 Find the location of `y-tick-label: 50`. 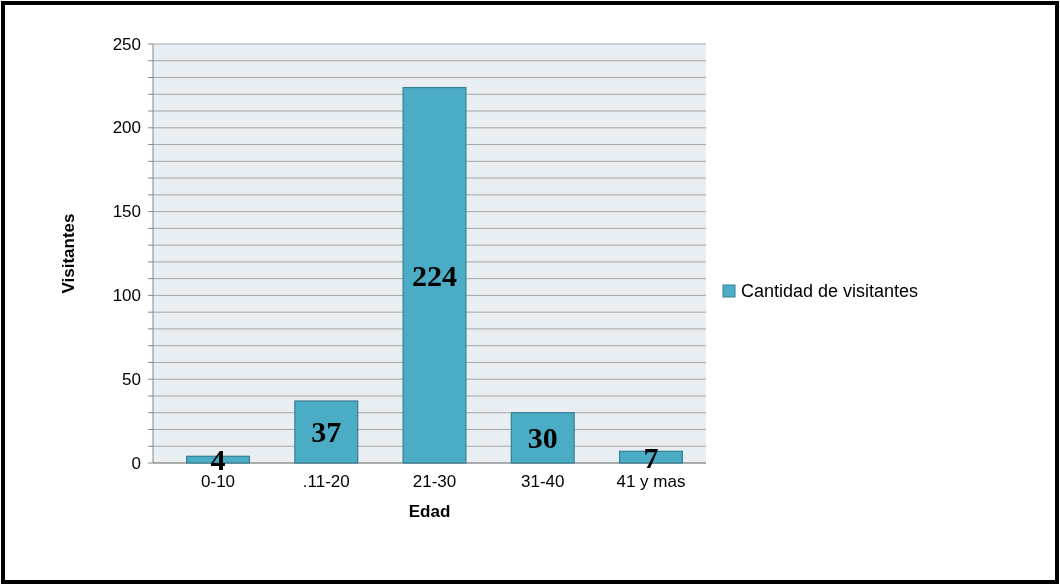

y-tick-label: 50 is located at coordinates (131, 379).